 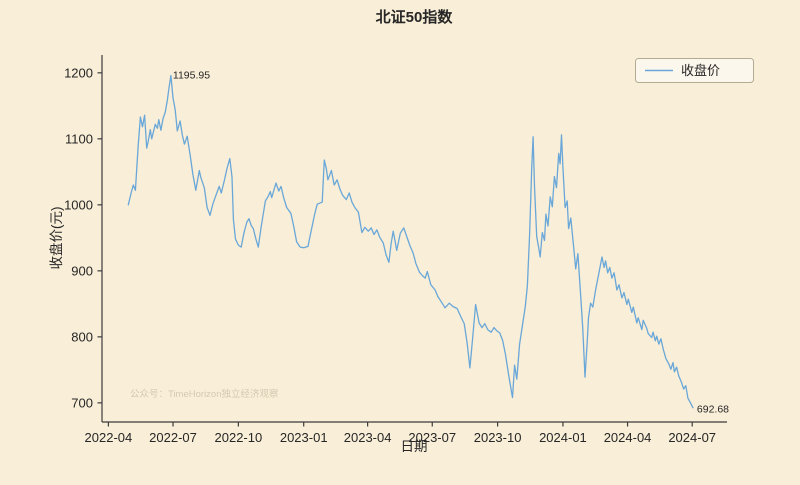 I want to click on x-tick-label: 2023-10, so click(x=498, y=437).